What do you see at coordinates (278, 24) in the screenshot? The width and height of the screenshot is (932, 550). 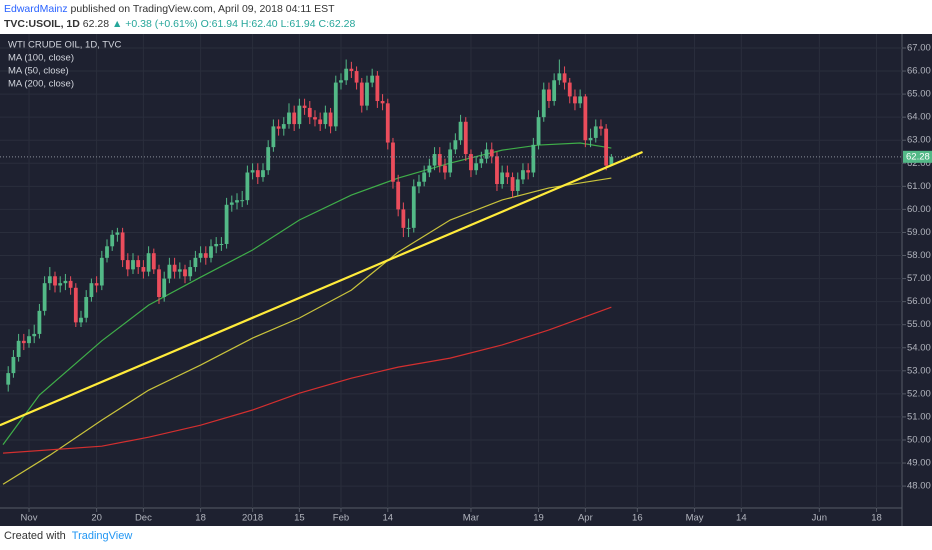 I see `ohlc: O:61.94 H:62.40 L:61.94 C:62.28` at bounding box center [278, 24].